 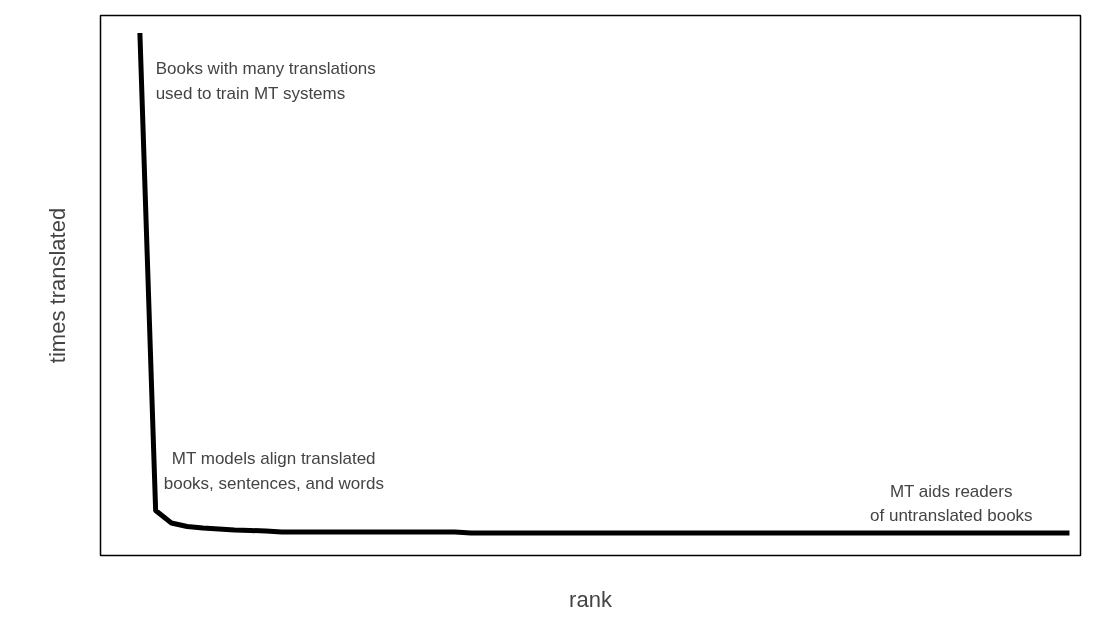 What do you see at coordinates (951, 503) in the screenshot?
I see `annotation: MT aids readers of untranslated books` at bounding box center [951, 503].